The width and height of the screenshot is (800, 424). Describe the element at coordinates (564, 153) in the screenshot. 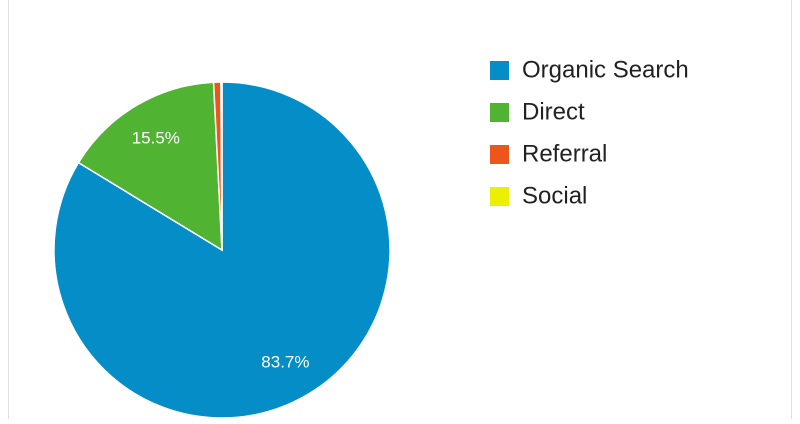

I see `legend-label: Referral` at that location.